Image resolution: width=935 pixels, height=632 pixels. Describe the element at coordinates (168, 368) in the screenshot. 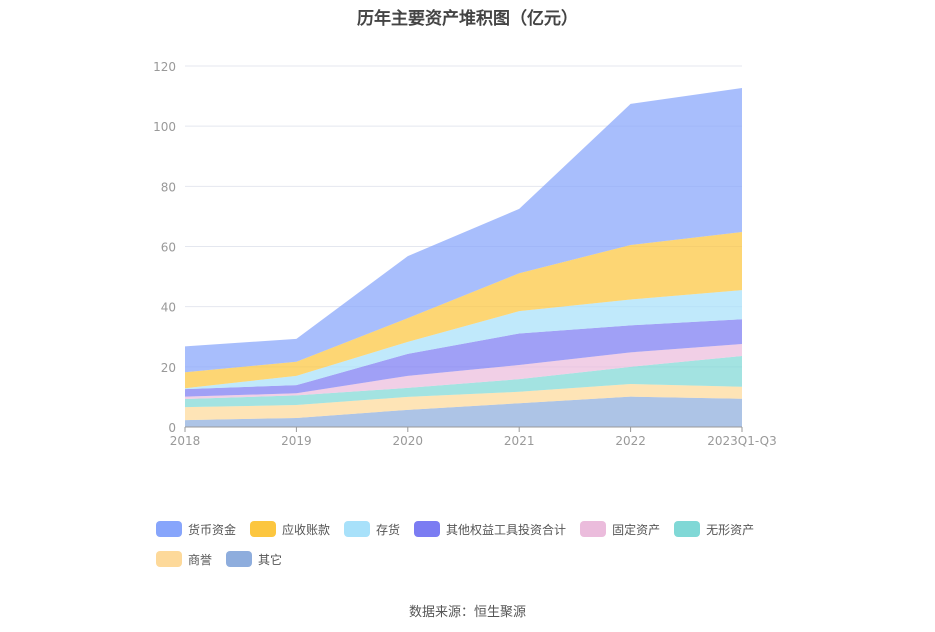

I see `y-tick-label: 20` at that location.